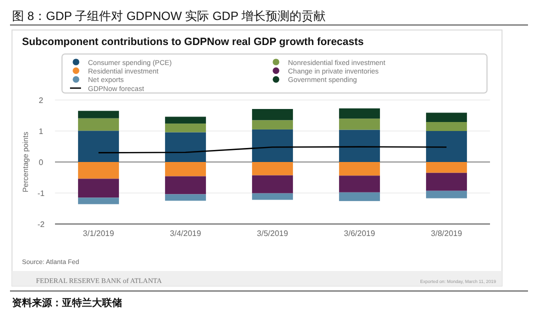  What do you see at coordinates (193, 42) in the screenshot?
I see `chart-subtitle: Subcomponent contributions to GDPNow real GDP growth forecasts` at bounding box center [193, 42].